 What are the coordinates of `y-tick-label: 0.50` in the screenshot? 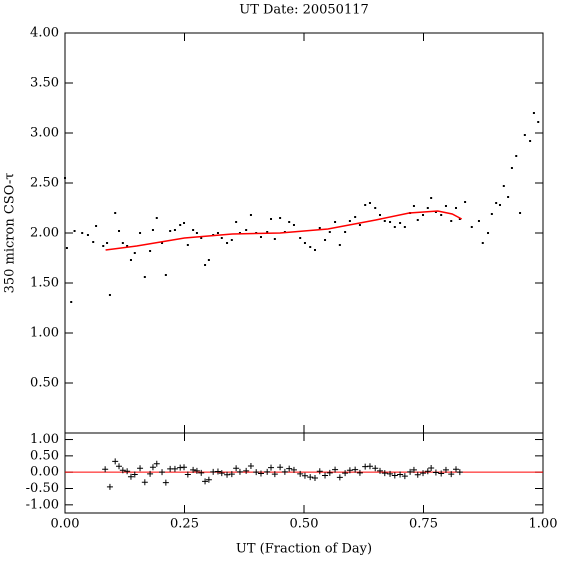 It's located at (44, 383).